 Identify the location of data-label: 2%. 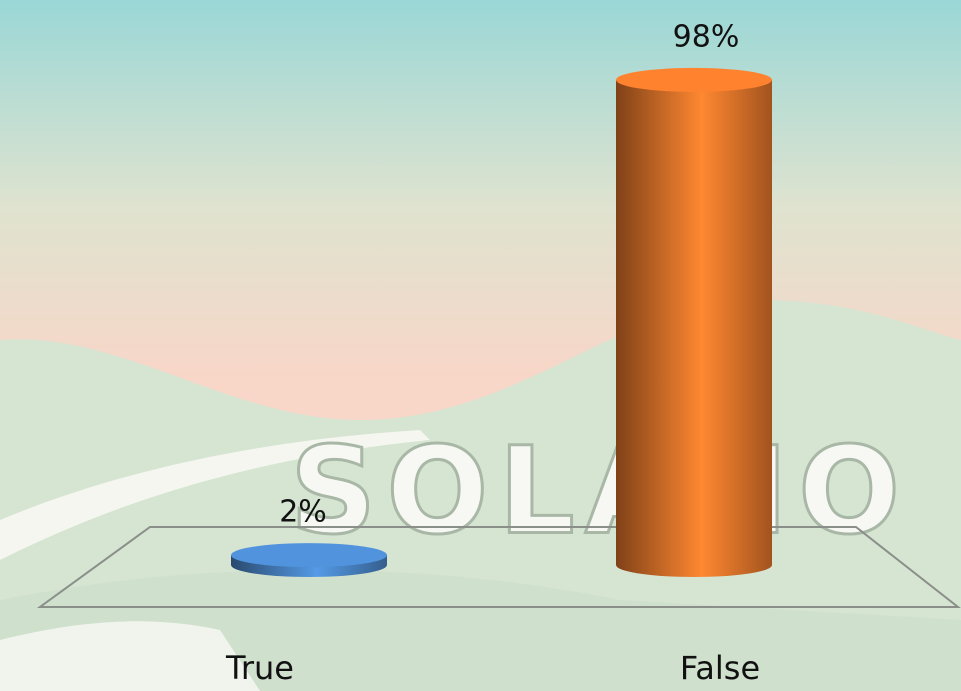
(303, 512).